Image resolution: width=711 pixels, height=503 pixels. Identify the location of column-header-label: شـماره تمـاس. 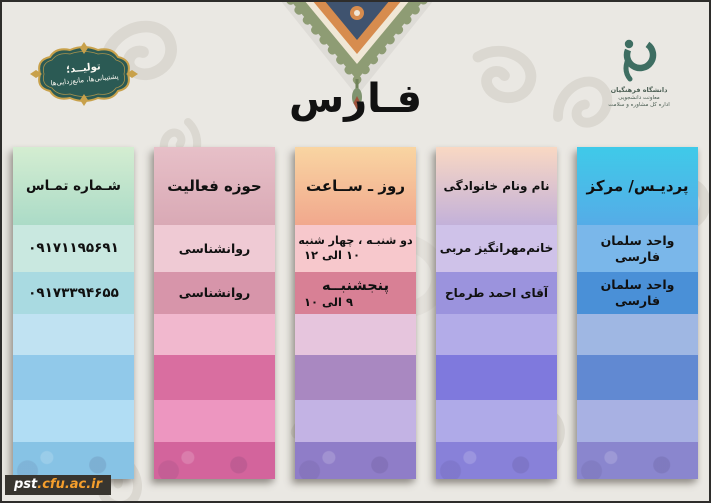
(73, 185).